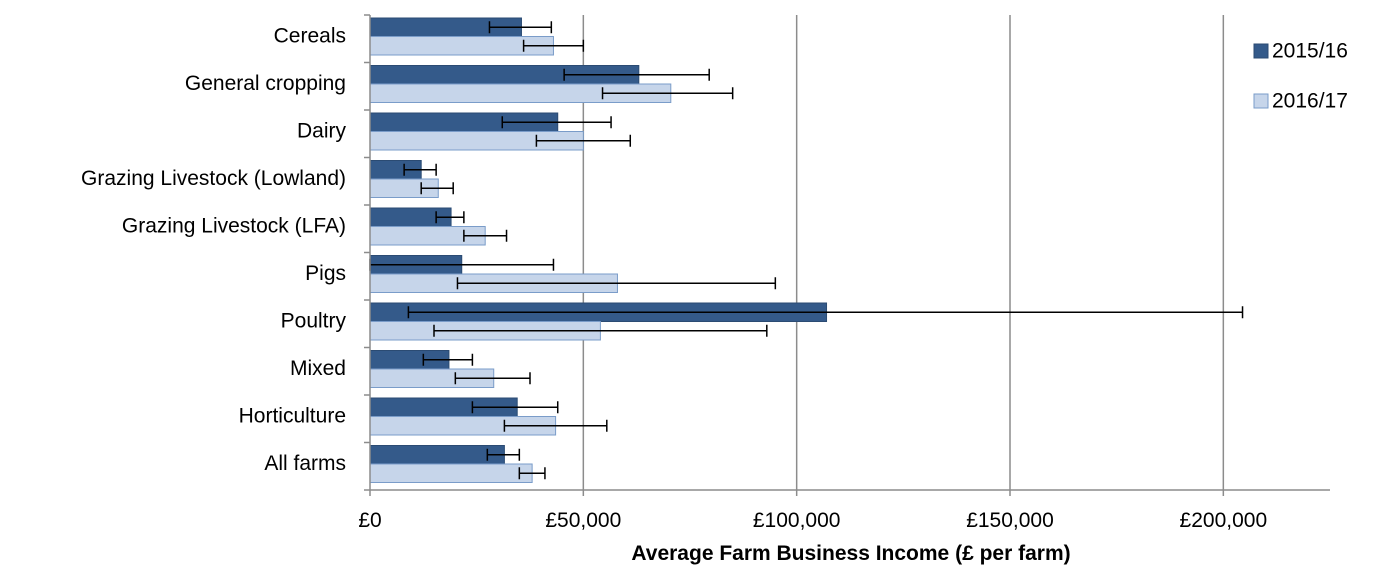 This screenshot has width=1376, height=569. Describe the element at coordinates (1300, 76) in the screenshot. I see `legend: 2015/16 2016/17` at that location.